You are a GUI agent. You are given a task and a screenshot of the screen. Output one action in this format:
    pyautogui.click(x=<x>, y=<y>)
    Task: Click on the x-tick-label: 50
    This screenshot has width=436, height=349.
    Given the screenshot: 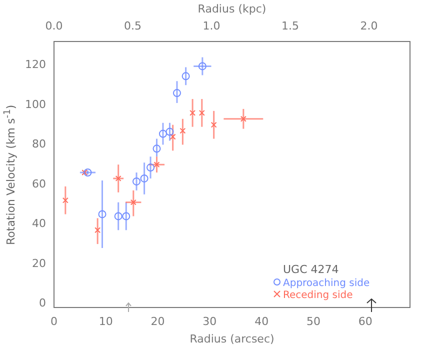 What is the action you would take?
    pyautogui.click(x=313, y=321)
    